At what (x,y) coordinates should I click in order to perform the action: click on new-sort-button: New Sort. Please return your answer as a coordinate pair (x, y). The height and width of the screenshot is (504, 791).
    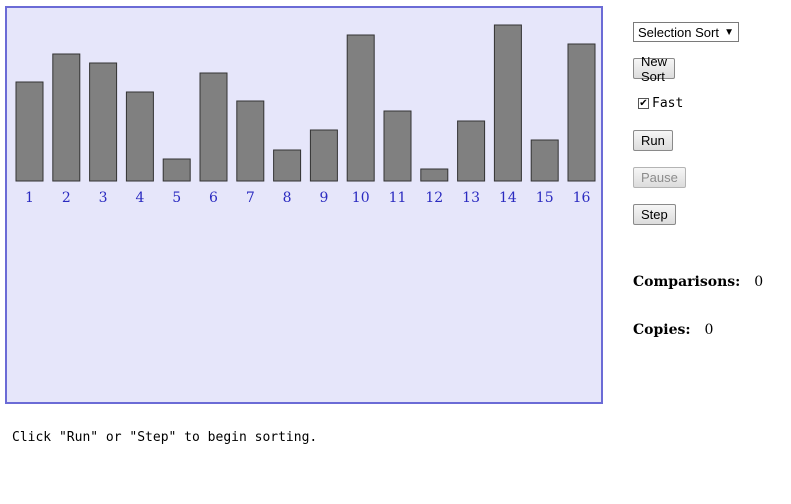
    Looking at the image, I should click on (654, 69).